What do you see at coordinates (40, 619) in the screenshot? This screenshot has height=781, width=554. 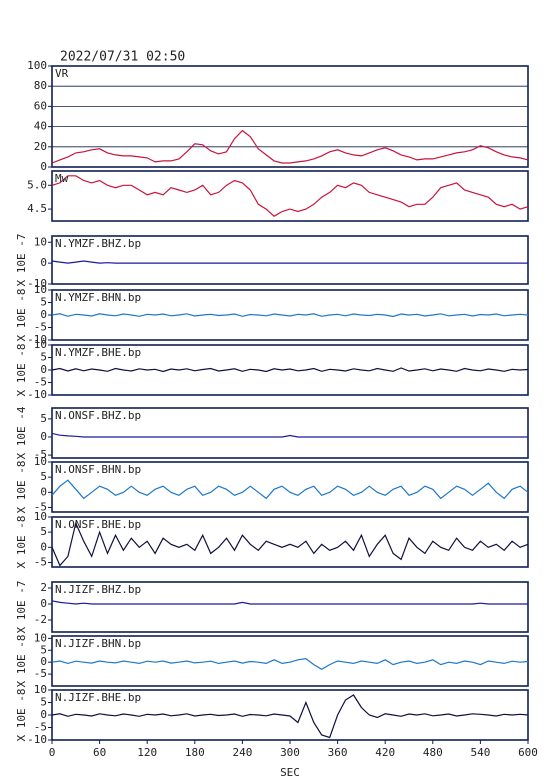 I see `y-tick-label: -2` at bounding box center [40, 619].